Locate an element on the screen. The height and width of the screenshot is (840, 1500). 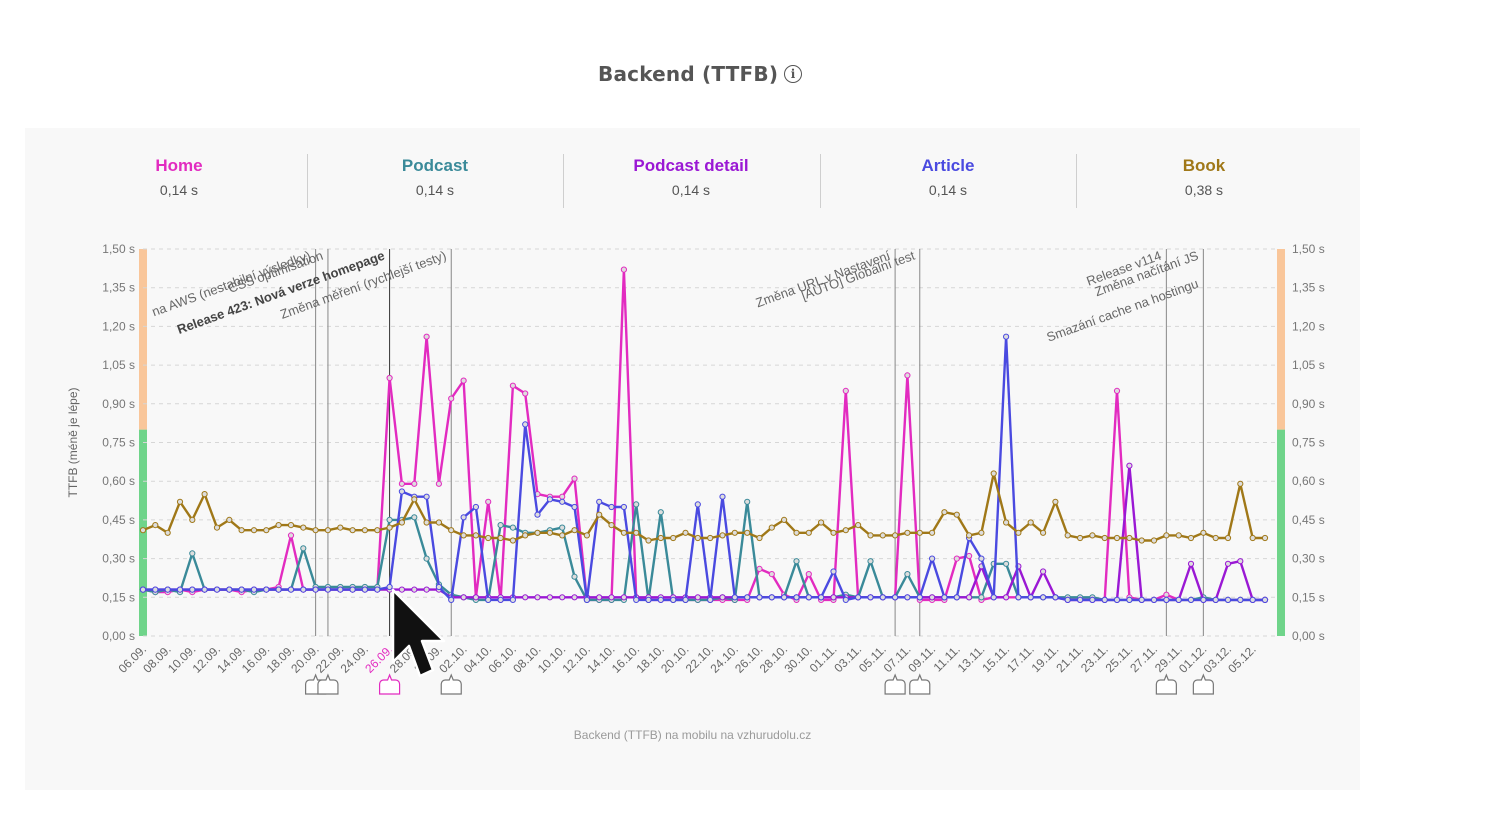
page-title: Backend (TTFB) i is located at coordinates (700, 74).